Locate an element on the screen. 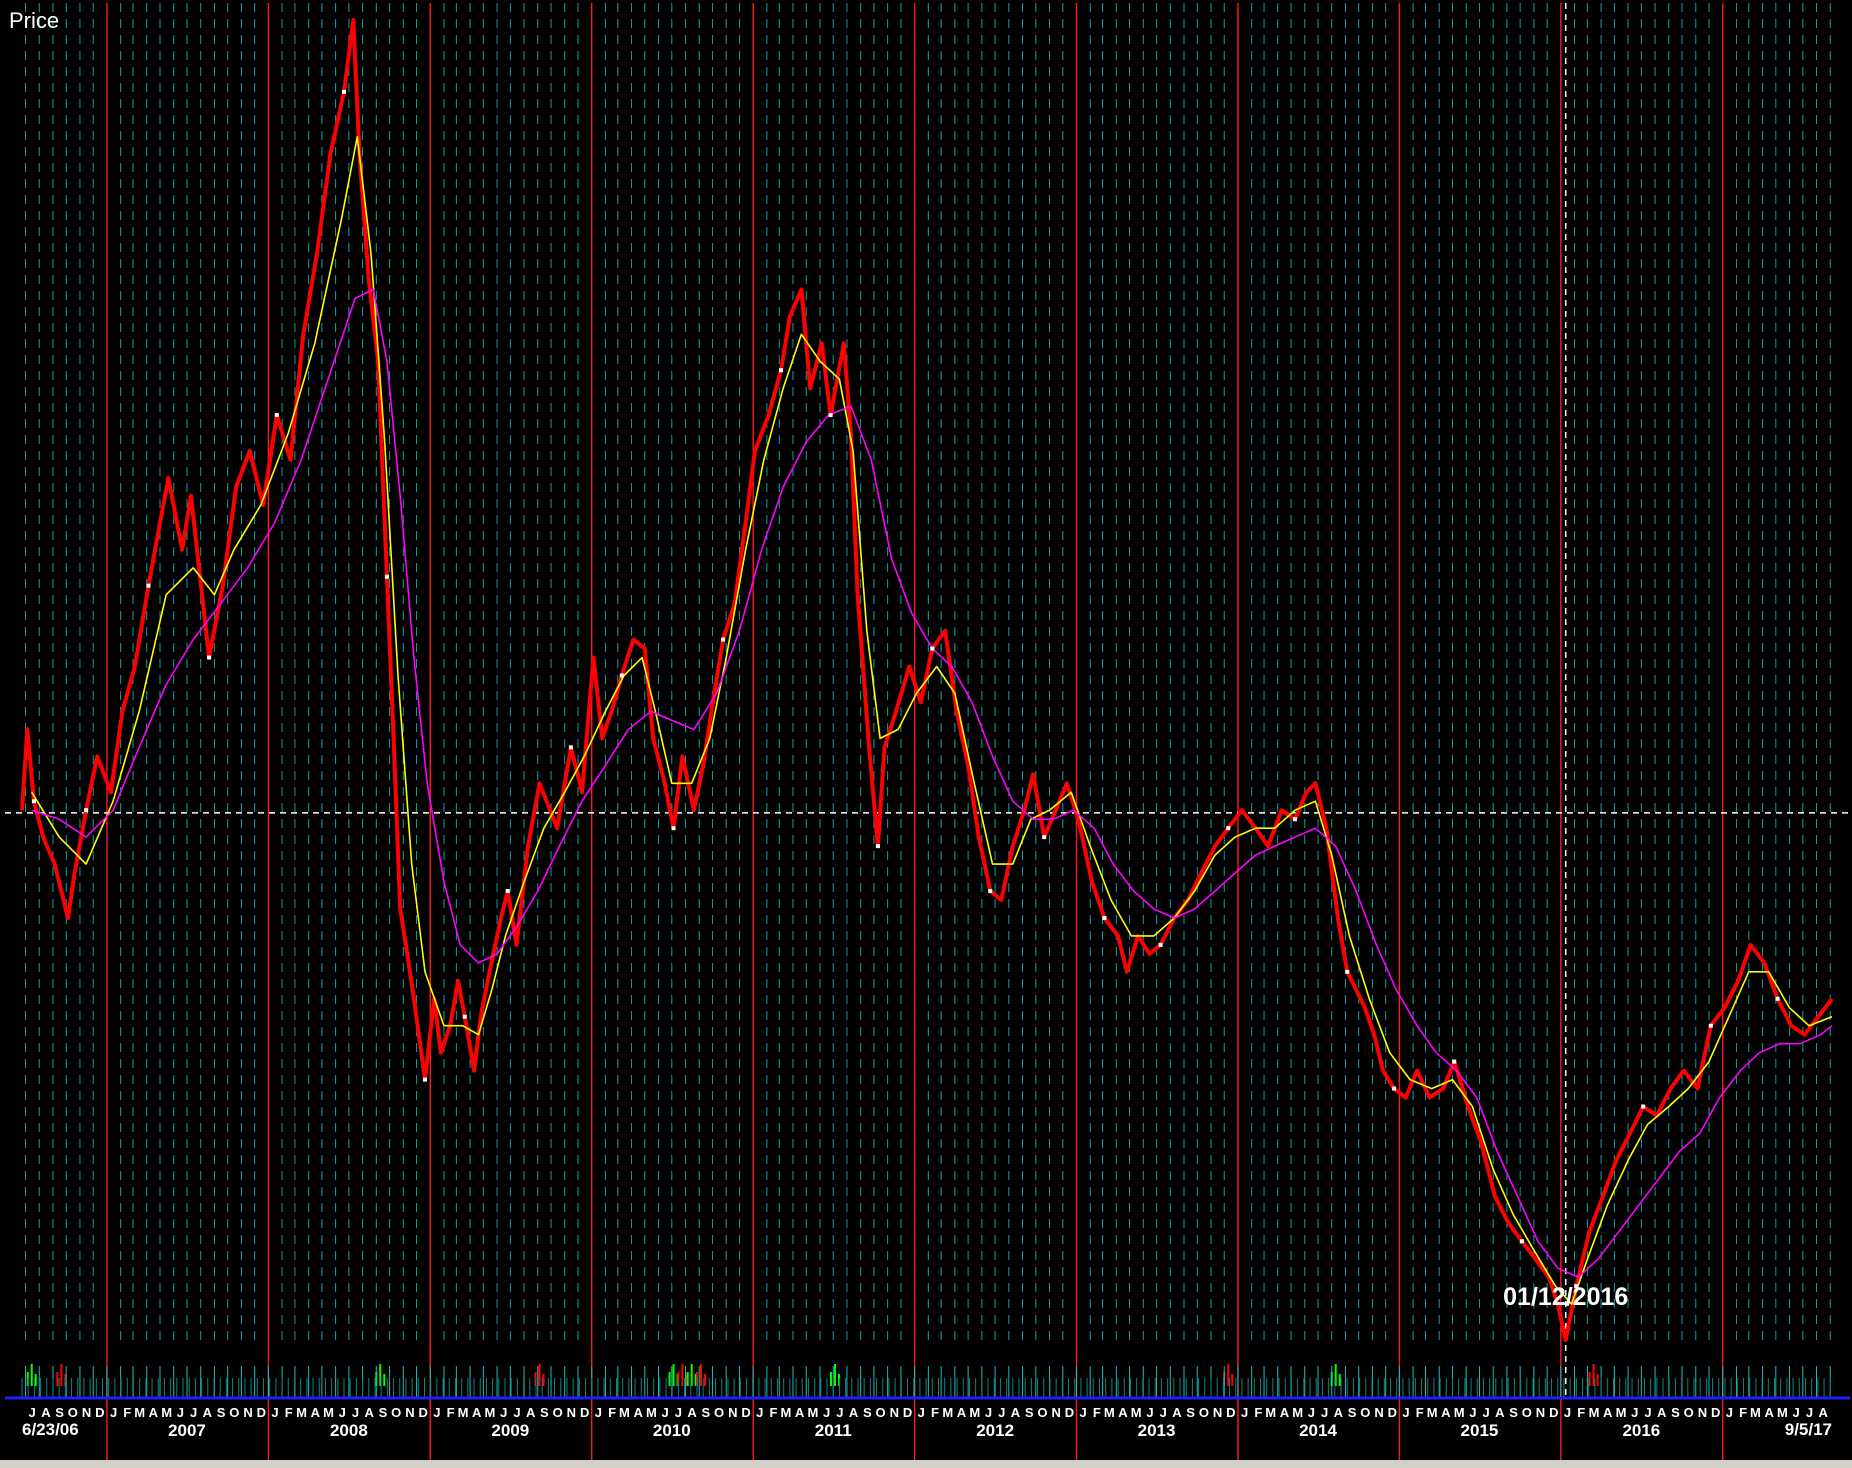  year-label: 2008 is located at coordinates (349, 1430).